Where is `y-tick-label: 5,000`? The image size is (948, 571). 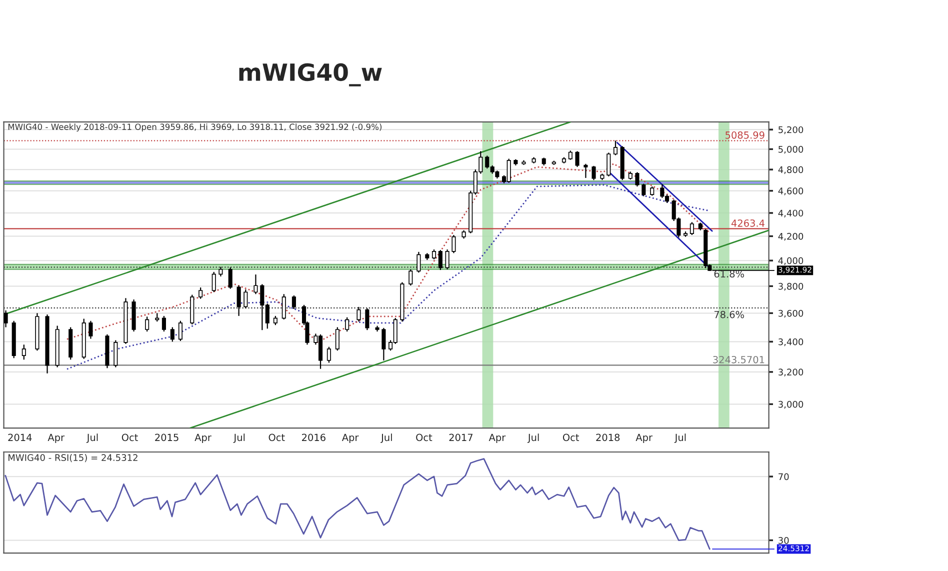 y-tick-label: 5,000 is located at coordinates (791, 150).